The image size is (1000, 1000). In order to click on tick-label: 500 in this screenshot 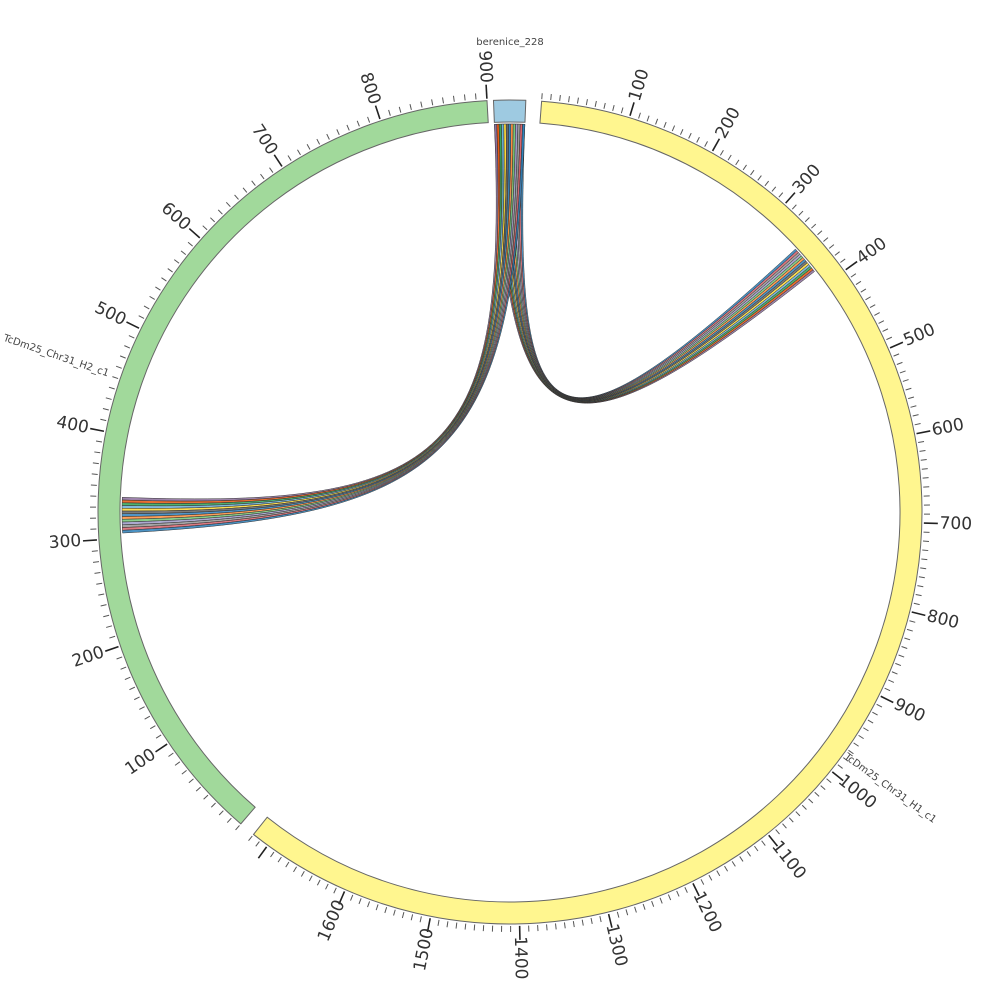, I will do `click(110, 314)`.